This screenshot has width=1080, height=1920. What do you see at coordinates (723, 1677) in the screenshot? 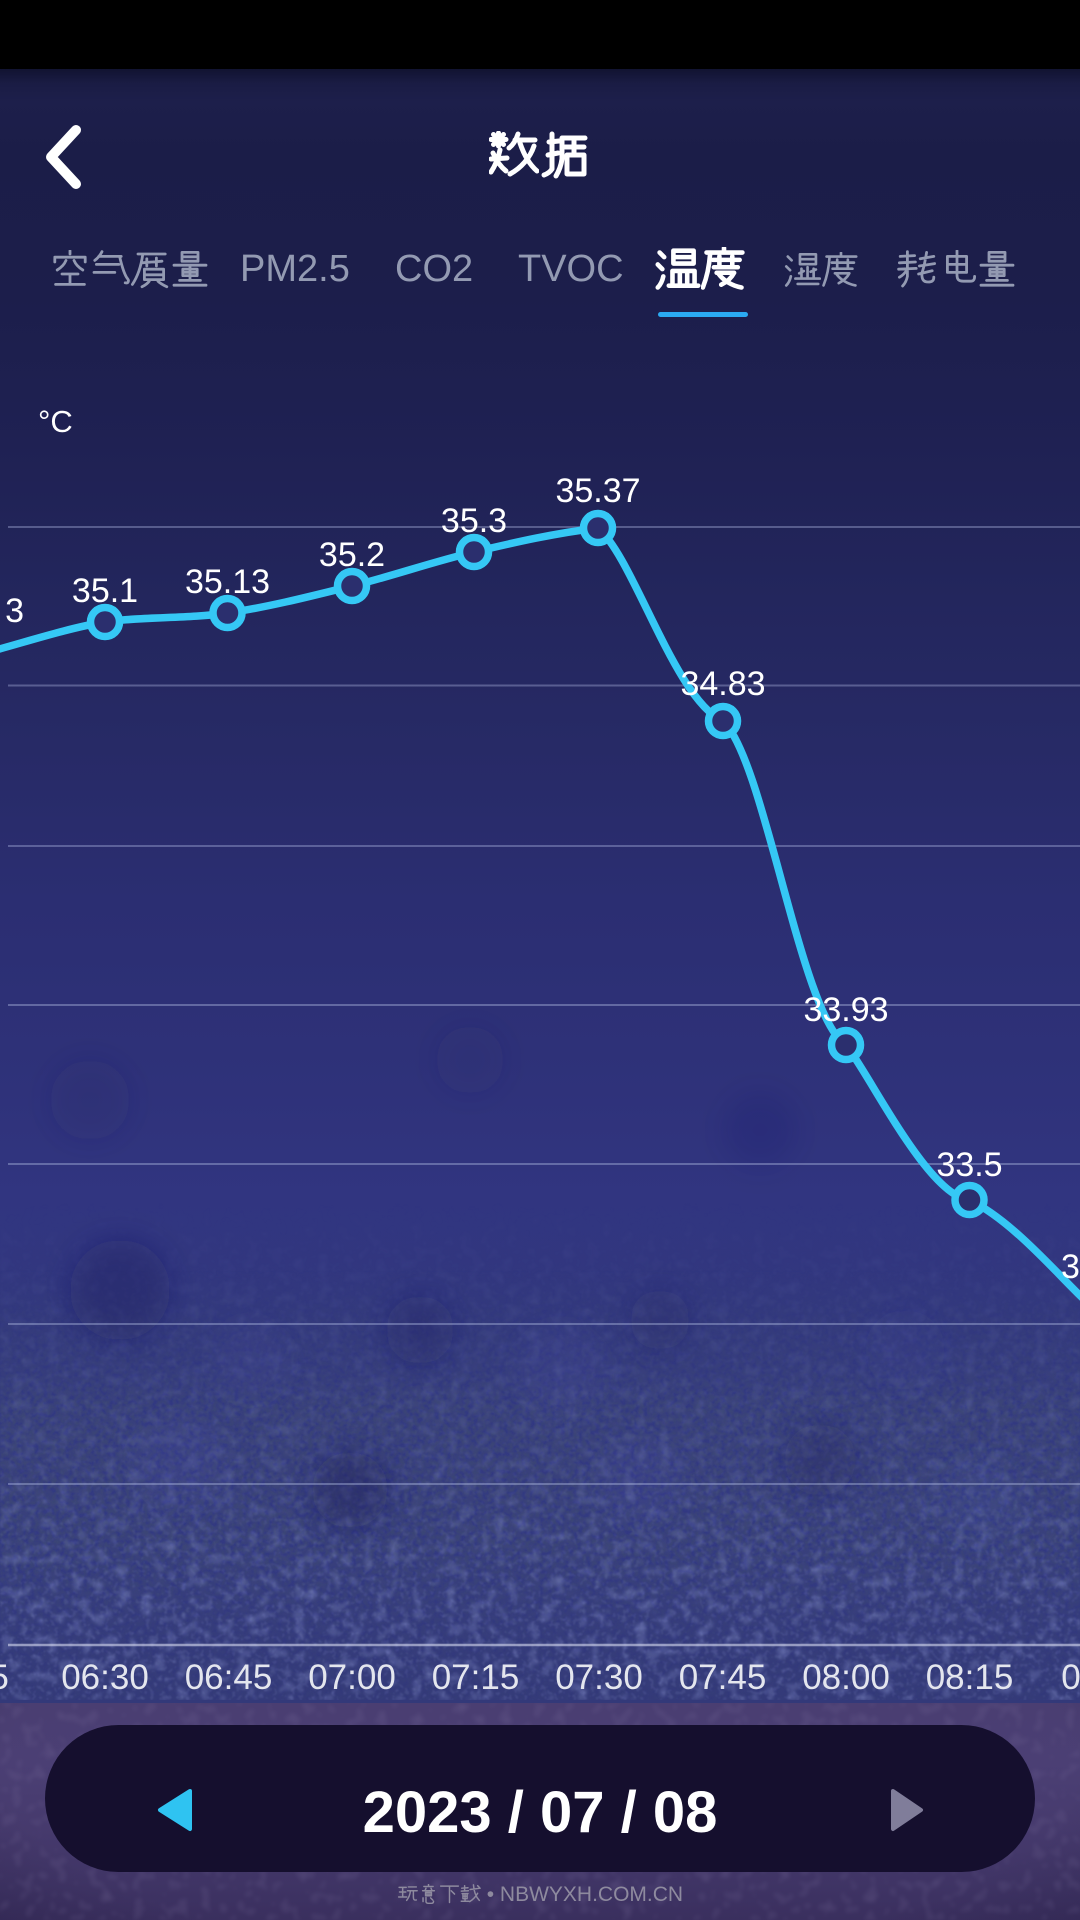
I see `svg-text: 07:45` at bounding box center [723, 1677].